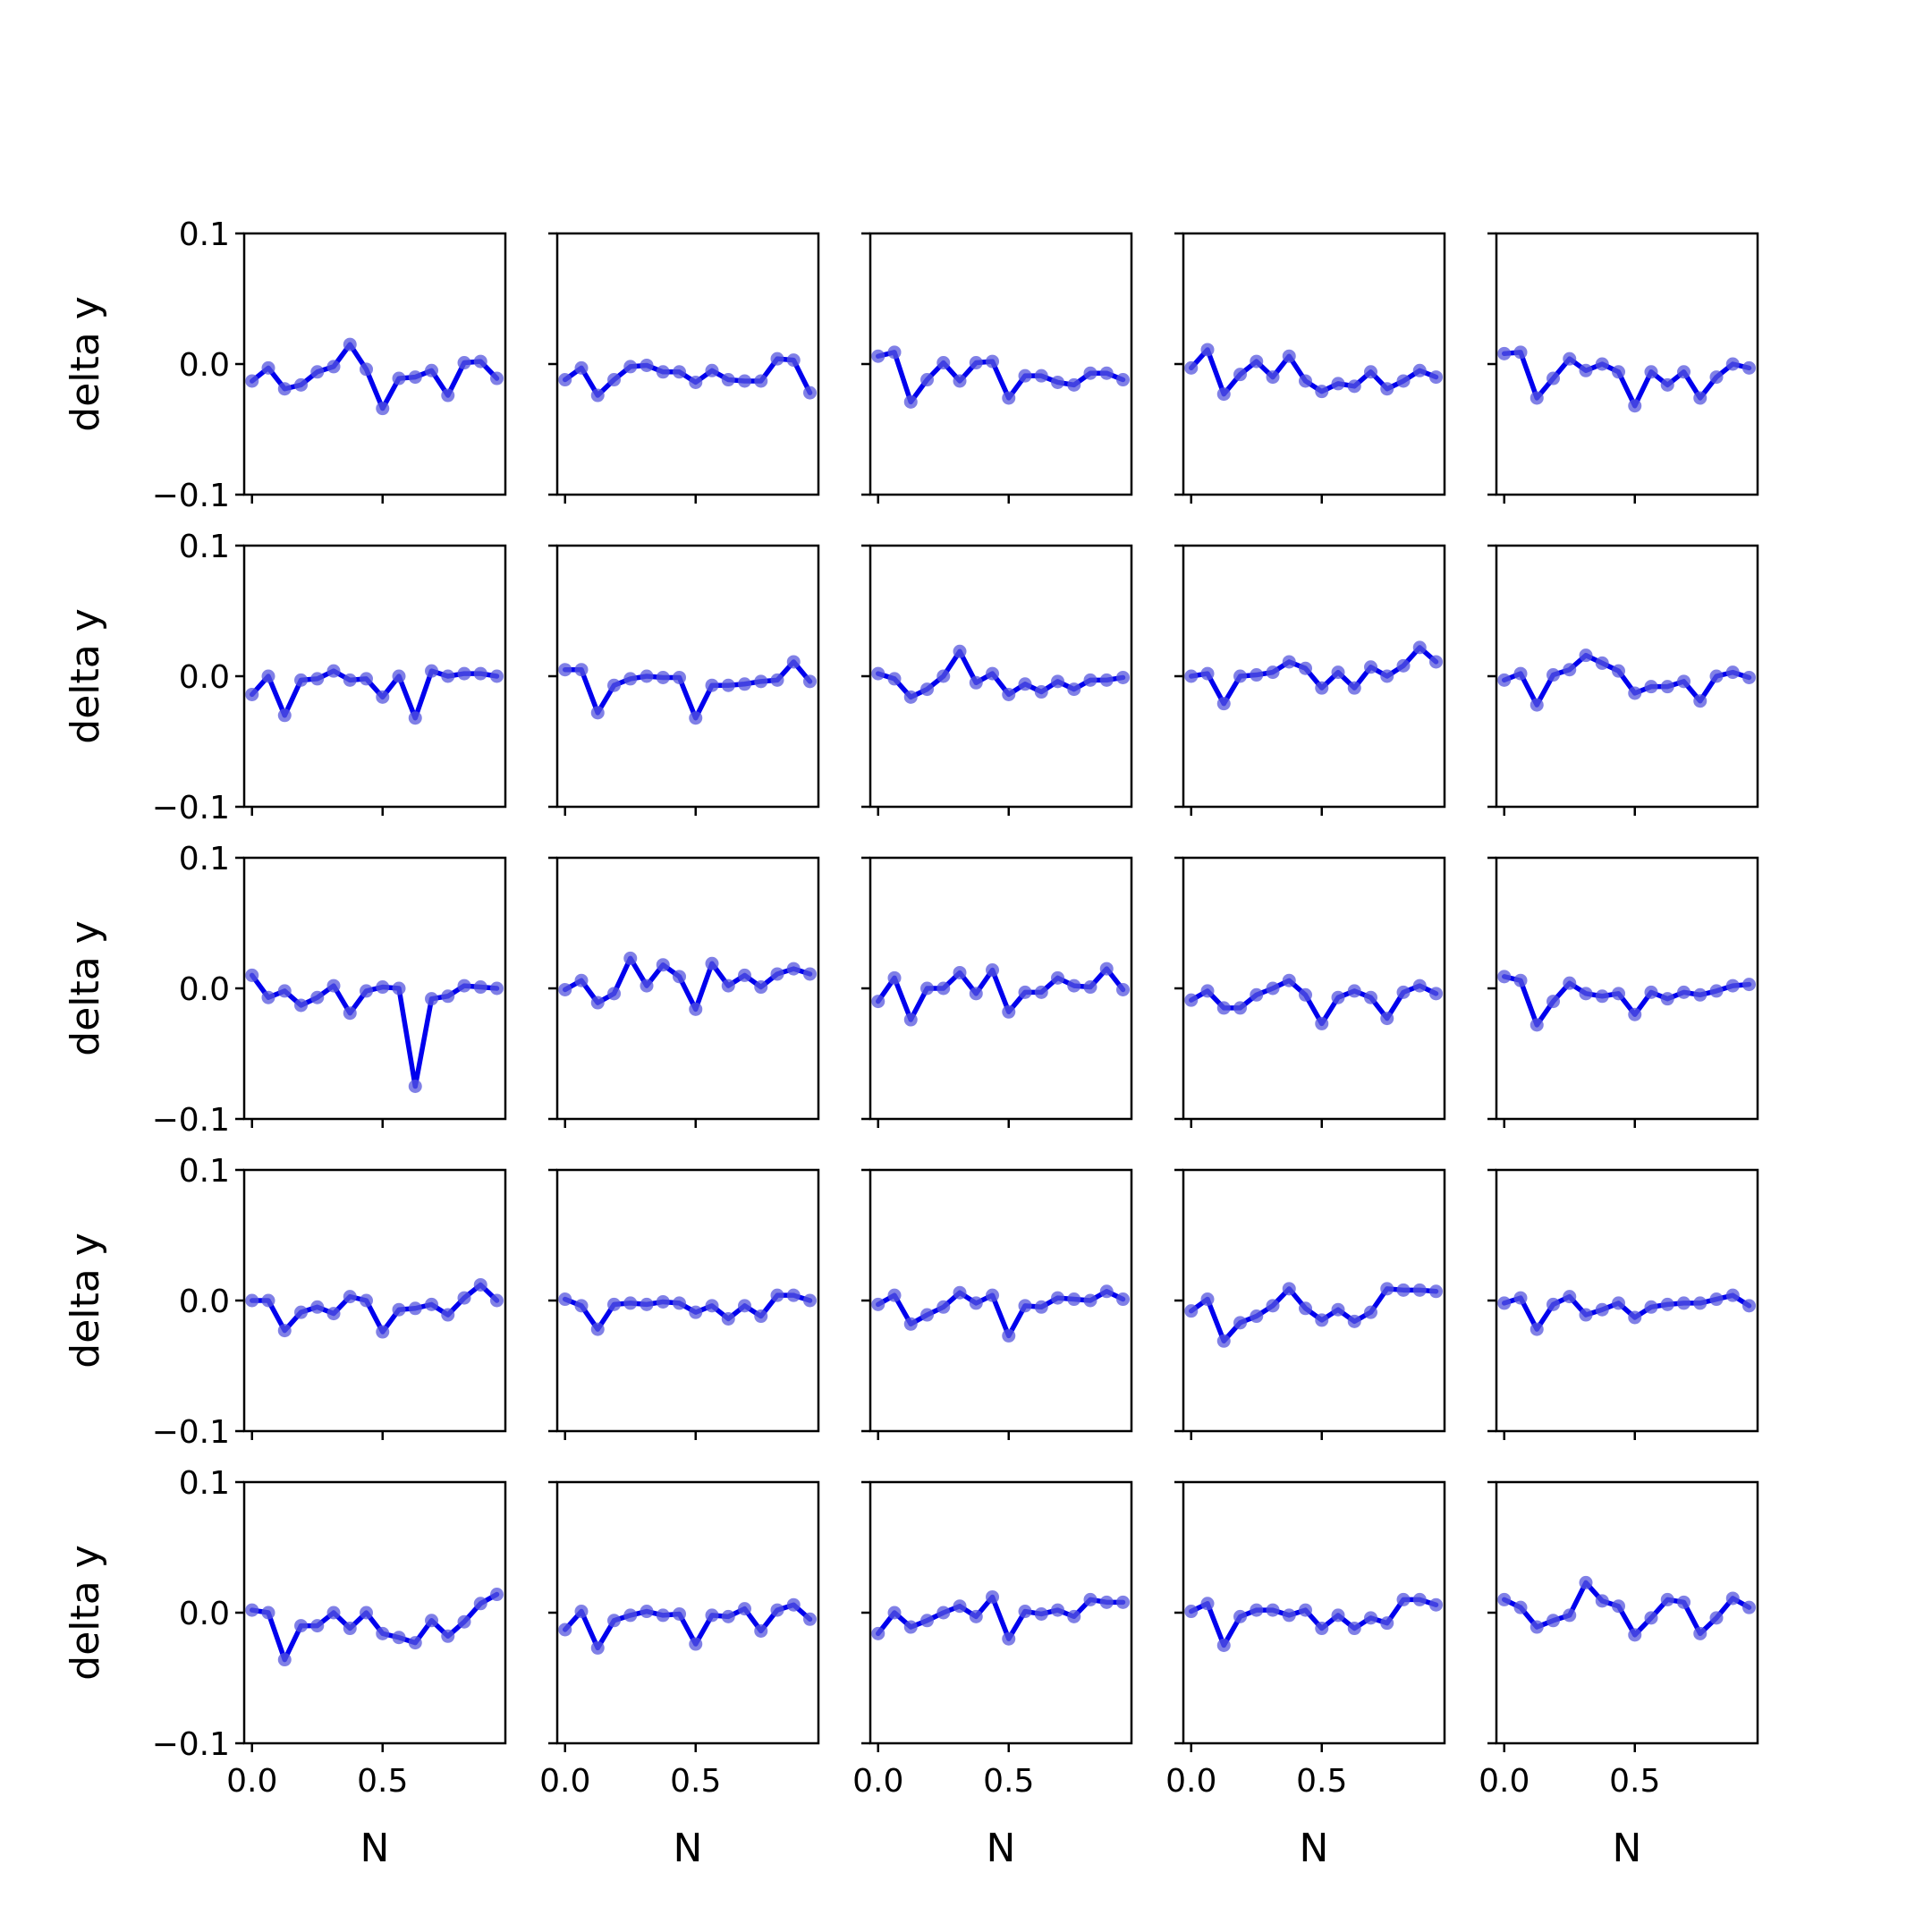 The height and width of the screenshot is (1932, 1932). What do you see at coordinates (375, 1848) in the screenshot?
I see `x-axis-label: N` at bounding box center [375, 1848].